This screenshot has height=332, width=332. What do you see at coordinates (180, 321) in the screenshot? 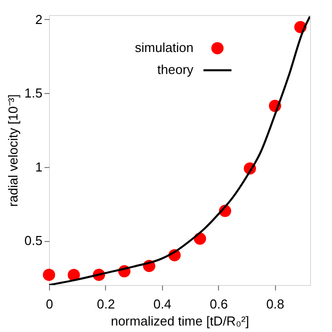
I see `x-axis-title: normalized time [tD/R₀²]` at bounding box center [180, 321].